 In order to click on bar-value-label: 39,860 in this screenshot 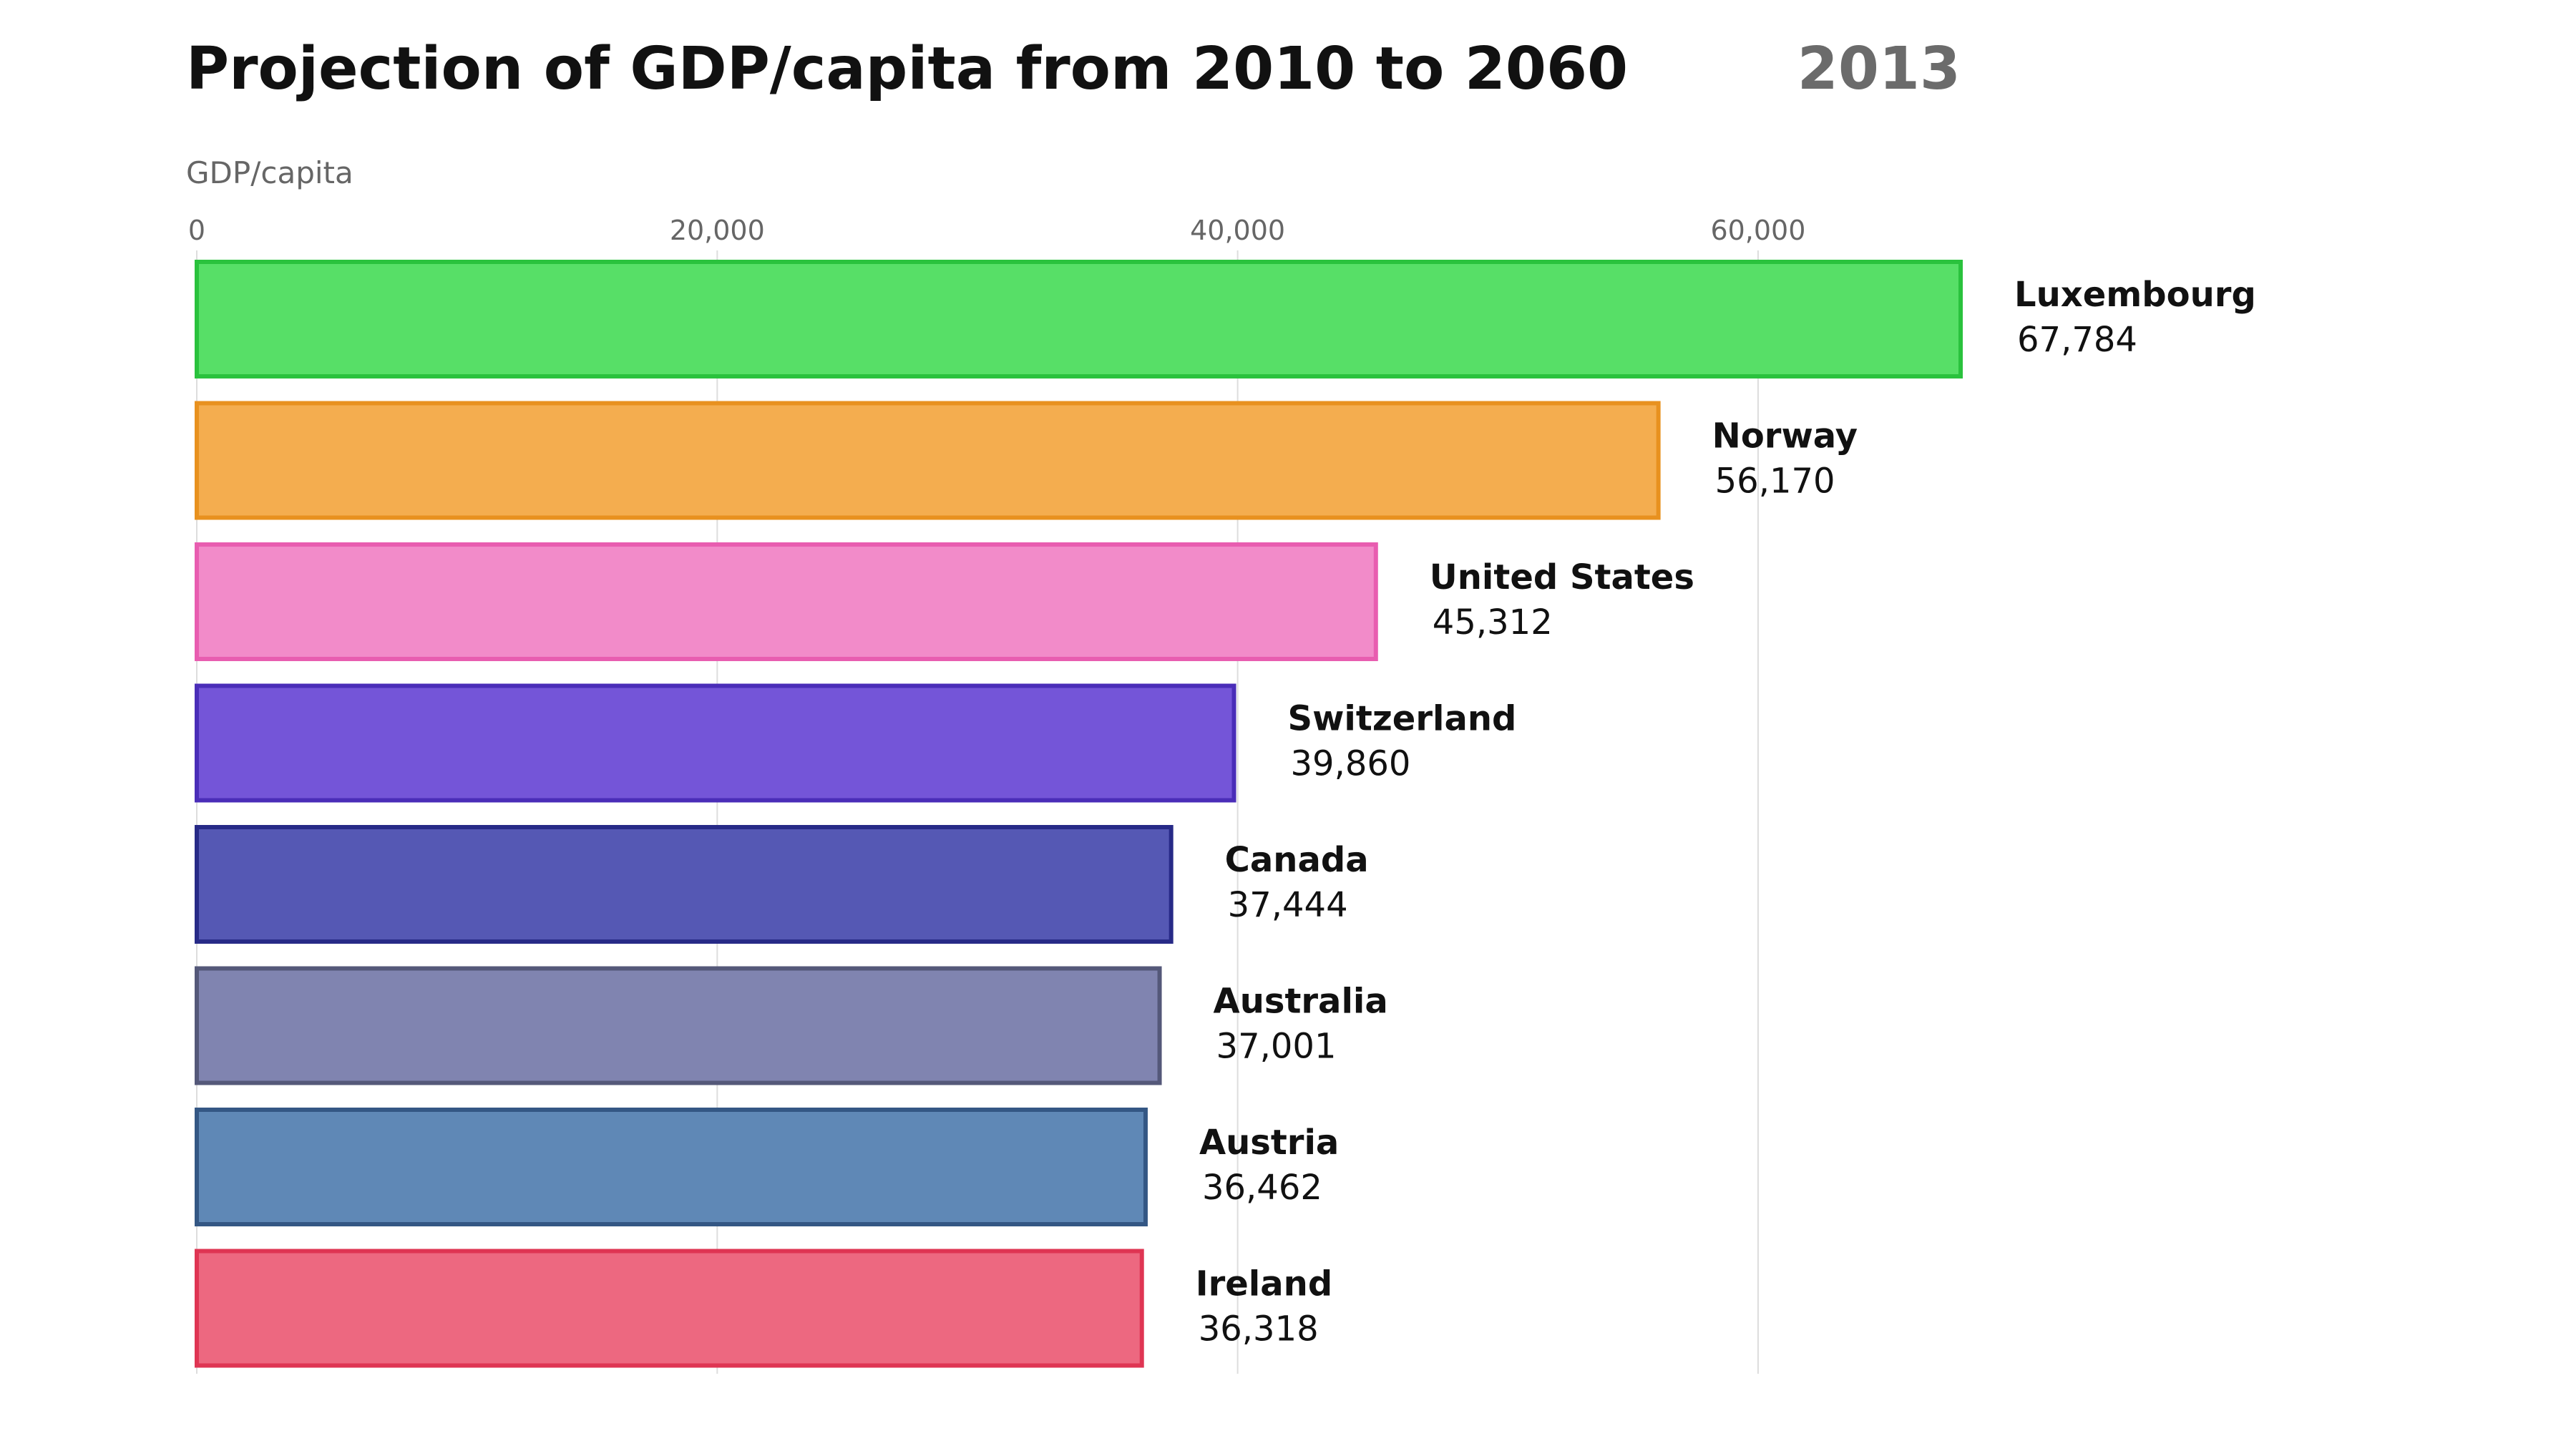, I will do `click(1351, 764)`.